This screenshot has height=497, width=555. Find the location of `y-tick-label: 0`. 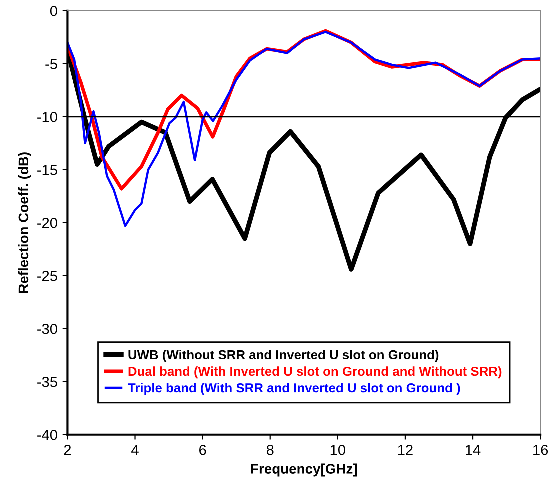

y-tick-label: 0 is located at coordinates (54, 11).